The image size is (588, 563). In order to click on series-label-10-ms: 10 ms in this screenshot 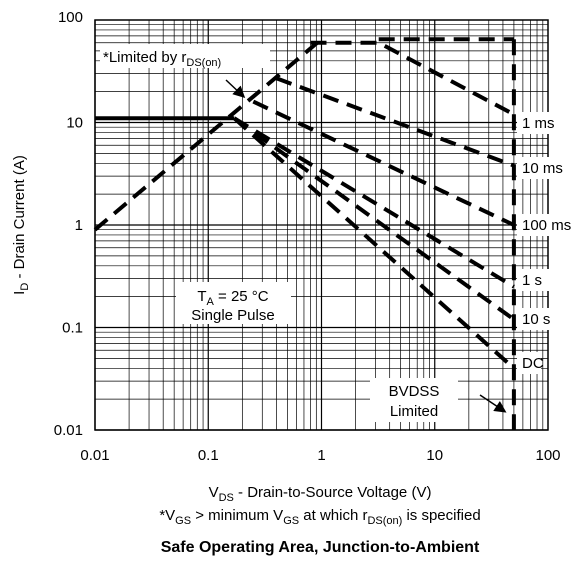, I will do `click(542, 168)`.